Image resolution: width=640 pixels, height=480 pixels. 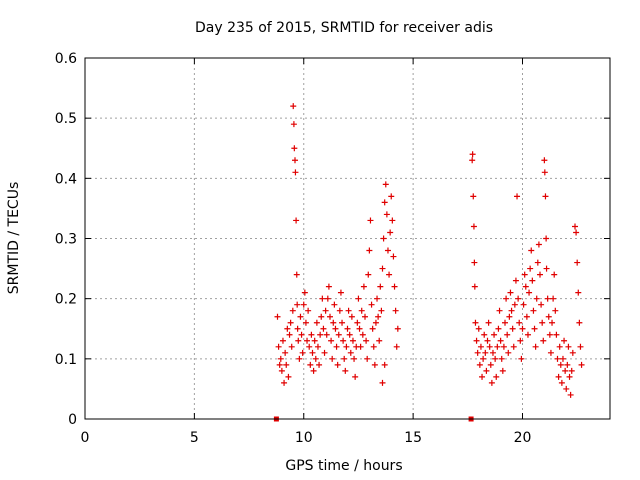 I want to click on x-tick-label: 0, so click(x=85, y=438).